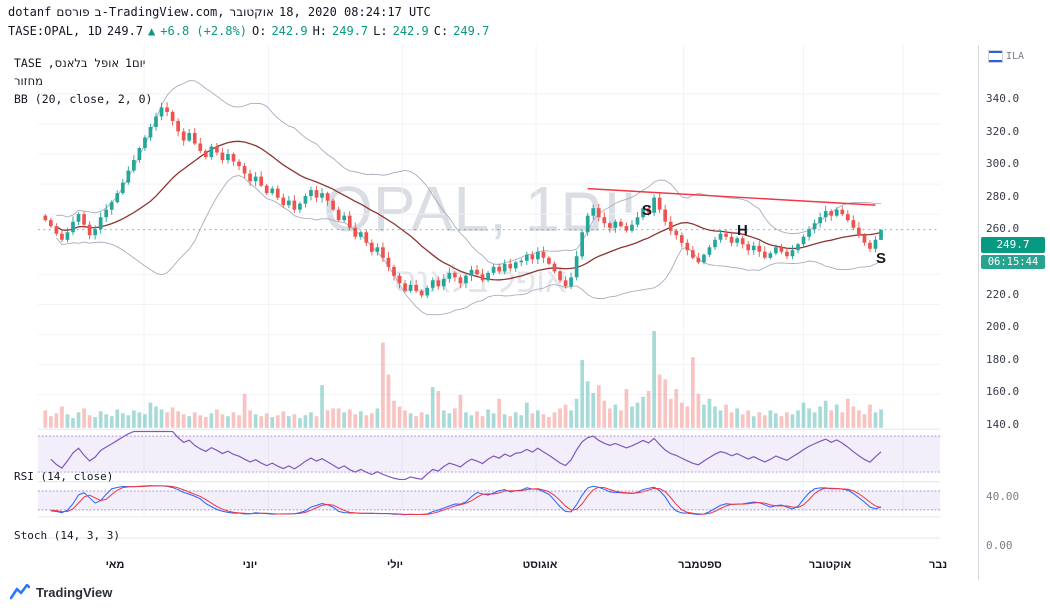  I want to click on time-axis-label: יוני, so click(250, 565).